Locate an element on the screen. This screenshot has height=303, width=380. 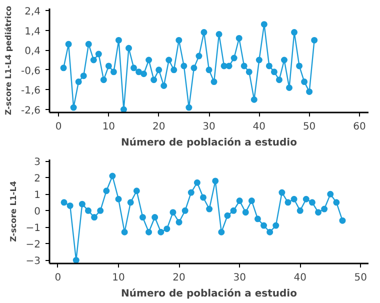
y-tick-label: 2 is located at coordinates (37, 179).